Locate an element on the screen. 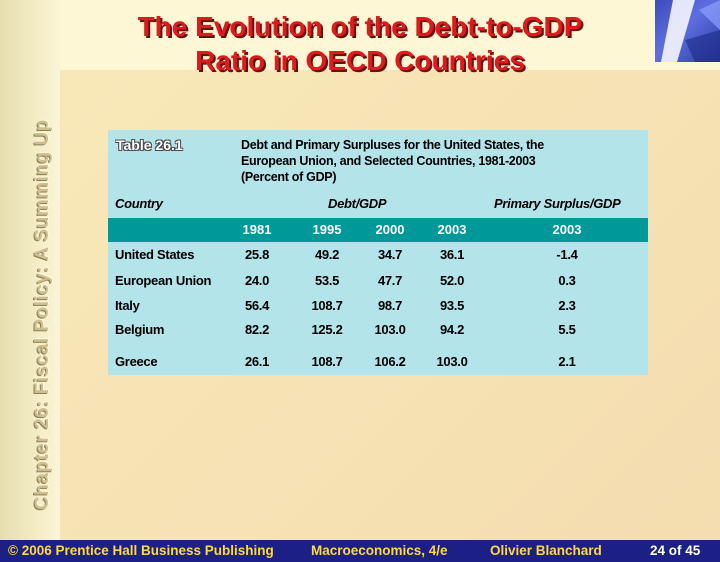  row-value: 125.2 is located at coordinates (327, 329).